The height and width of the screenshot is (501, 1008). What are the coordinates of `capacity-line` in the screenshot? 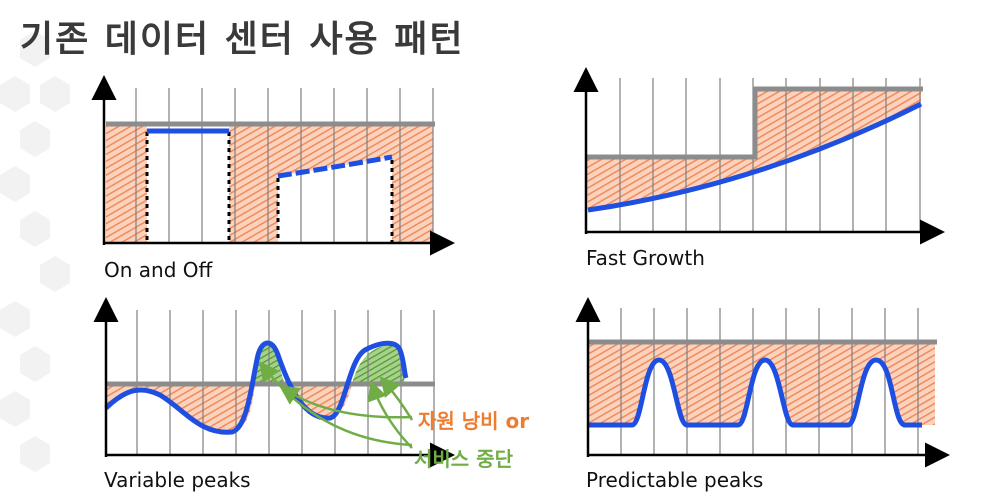 It's located at (754, 123).